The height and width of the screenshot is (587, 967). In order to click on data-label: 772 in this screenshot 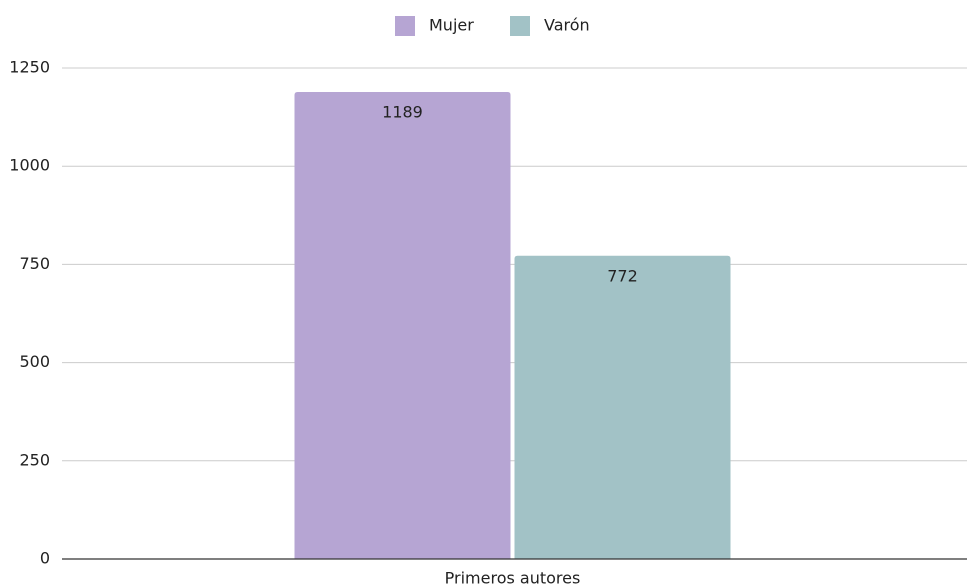, I will do `click(622, 275)`.